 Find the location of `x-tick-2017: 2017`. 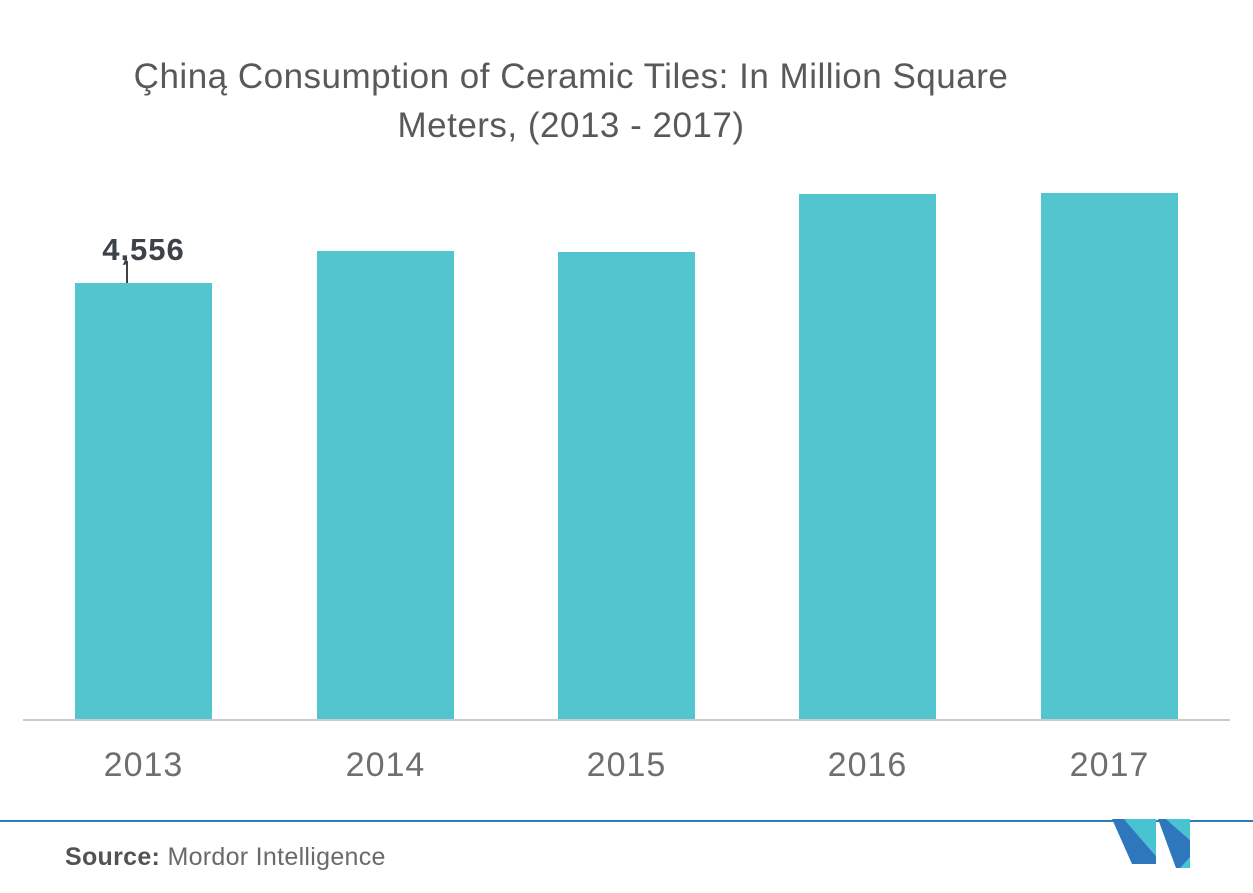

x-tick-2017: 2017 is located at coordinates (1109, 765).